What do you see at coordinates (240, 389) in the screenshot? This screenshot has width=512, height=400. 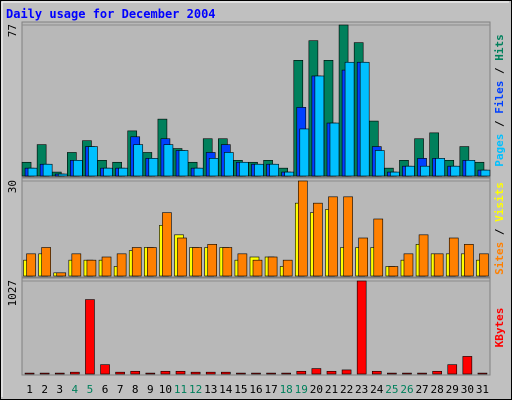 I see `x-tick-label: 15` at bounding box center [240, 389].